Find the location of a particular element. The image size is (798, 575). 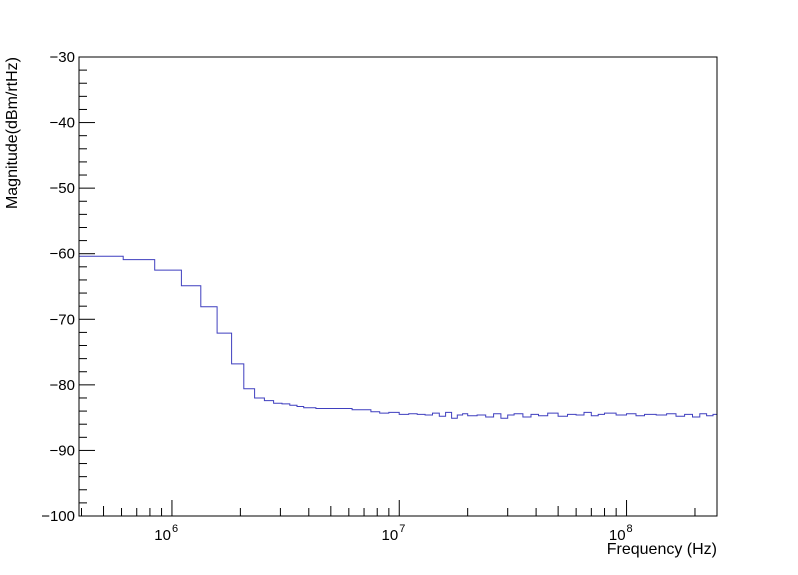

y-tick-label: −50 is located at coordinates (62, 188).